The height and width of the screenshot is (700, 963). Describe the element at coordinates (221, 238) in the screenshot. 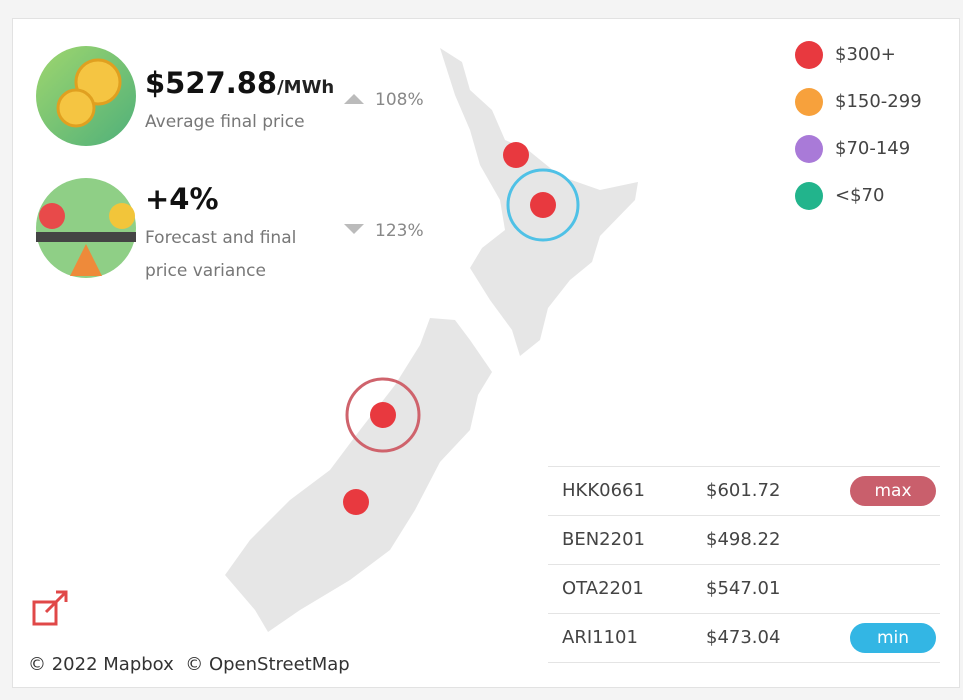

I see `kpi-label: Forecast and final` at that location.